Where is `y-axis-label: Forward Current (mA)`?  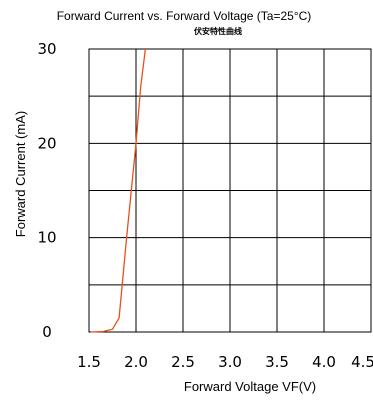
y-axis-label: Forward Current (mA) is located at coordinates (20, 174).